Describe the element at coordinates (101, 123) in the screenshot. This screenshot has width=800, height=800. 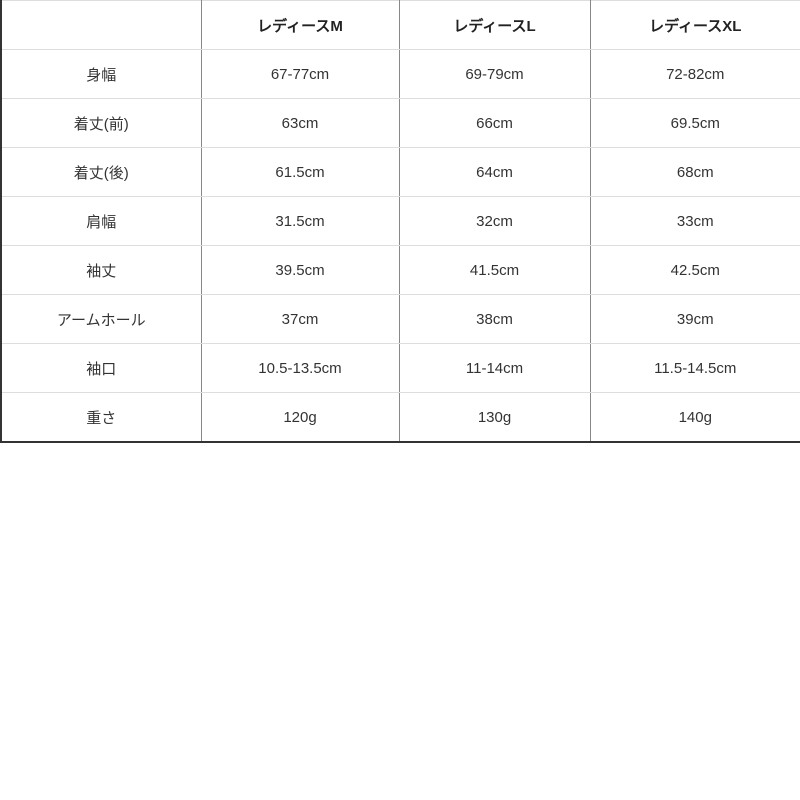
I see `row-label: 着丈(前)` at that location.